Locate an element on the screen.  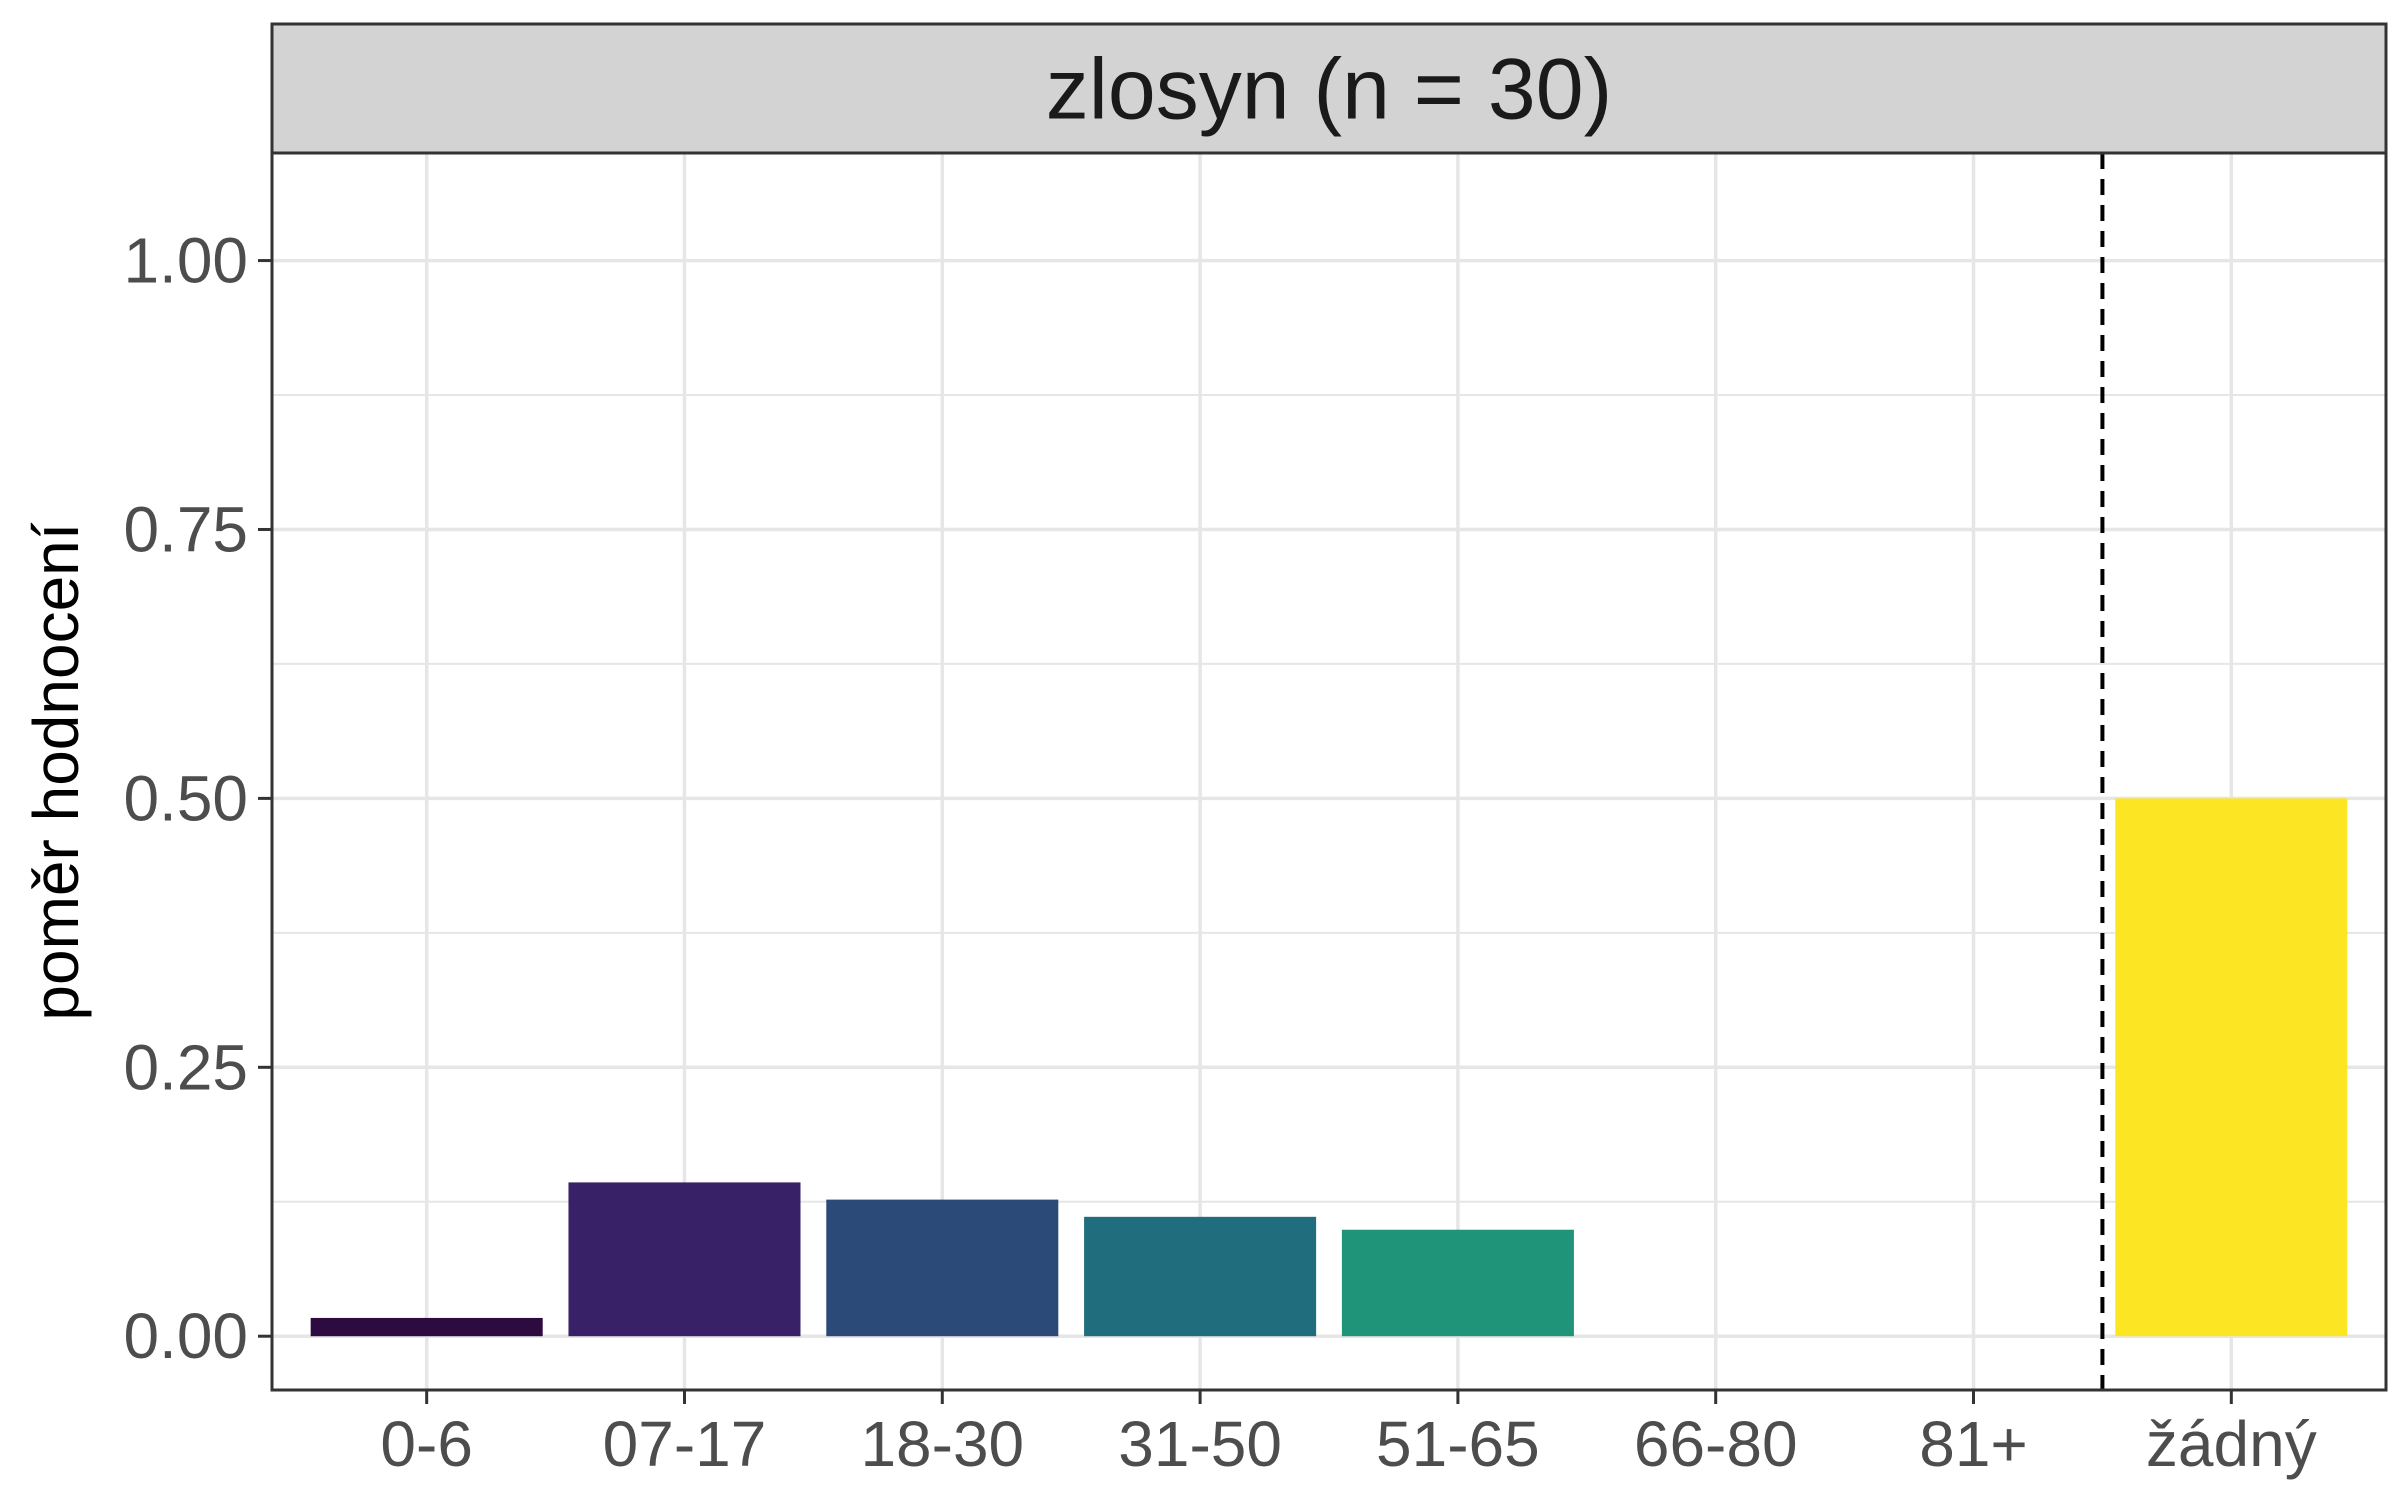
x-tick-label: 07-17 is located at coordinates (685, 1444).